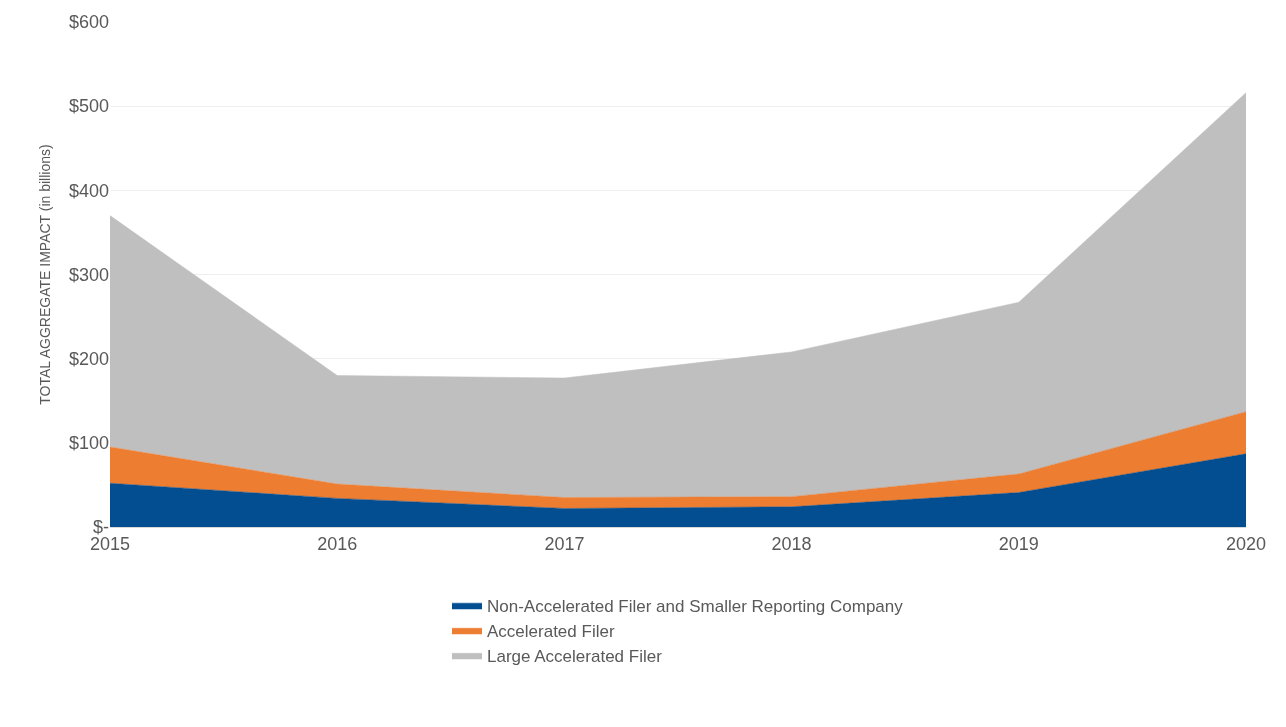  I want to click on y-tick-label: $-, so click(100, 527).